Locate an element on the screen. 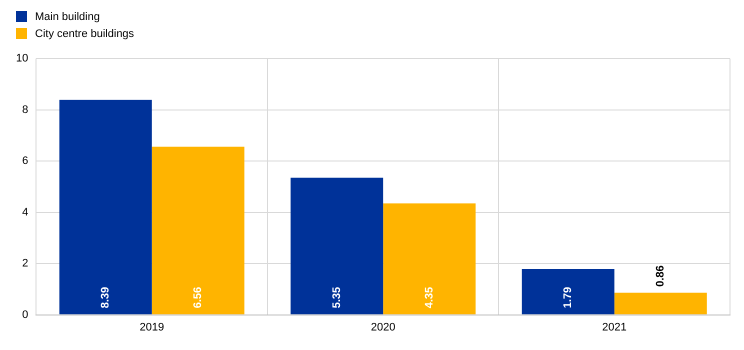 This screenshot has height=350, width=744. y-tick-label: 4 is located at coordinates (25, 212).